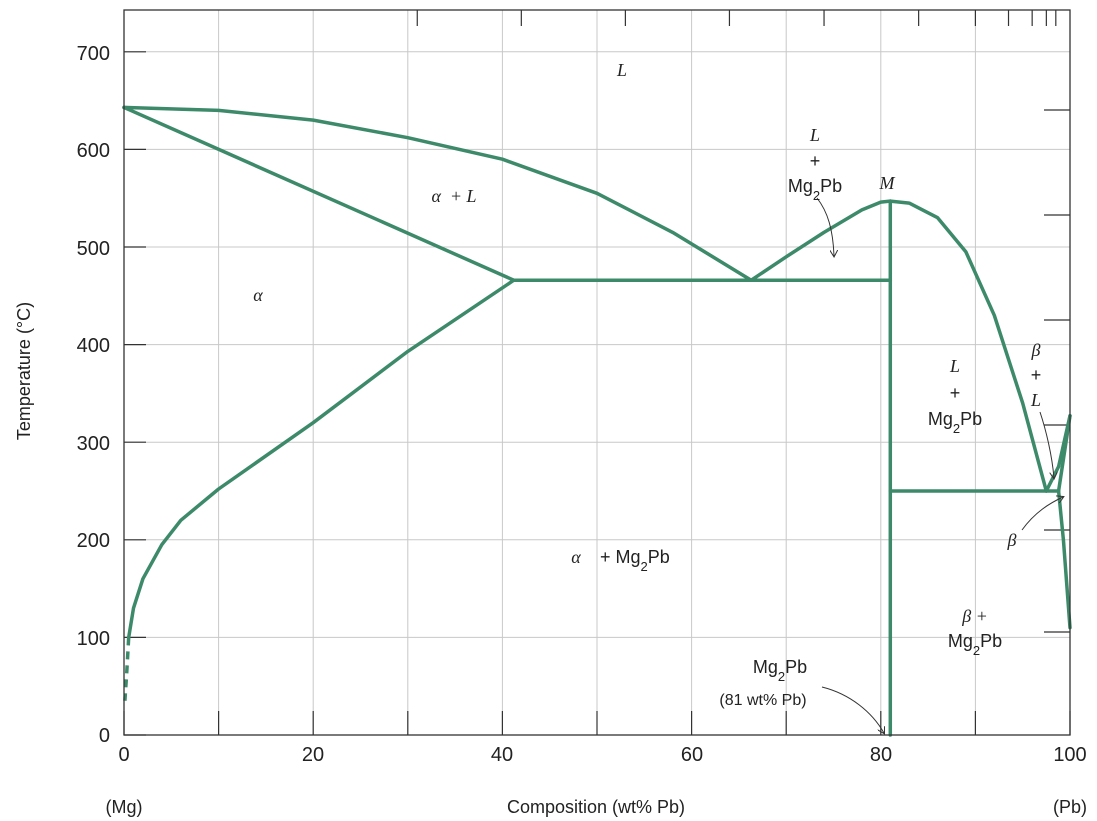 The image size is (1097, 821). Describe the element at coordinates (955, 422) in the screenshot. I see `region-label-l-mg2pb-right-compound: Mg2Pb` at that location.